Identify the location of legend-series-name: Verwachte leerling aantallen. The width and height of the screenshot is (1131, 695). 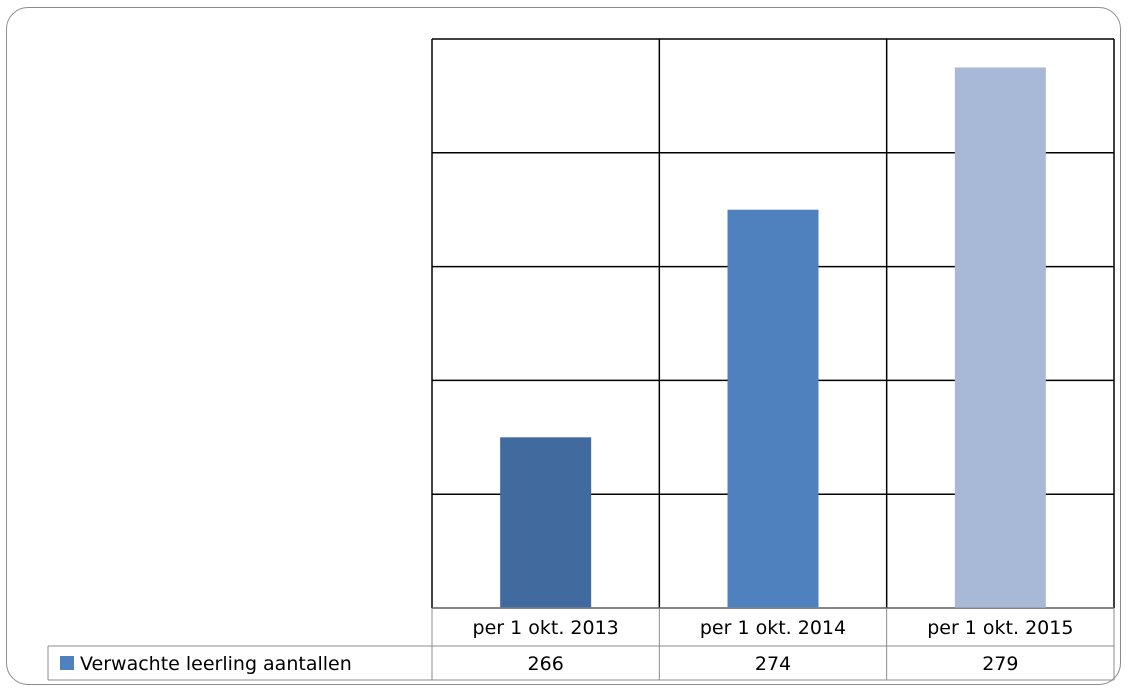
(216, 664).